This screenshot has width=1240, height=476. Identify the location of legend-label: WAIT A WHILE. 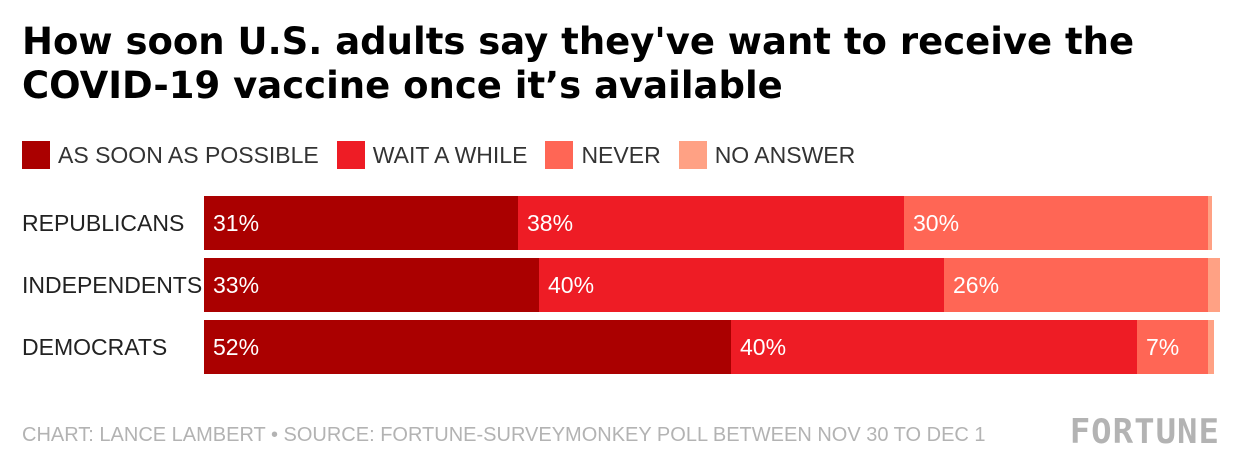
(450, 154).